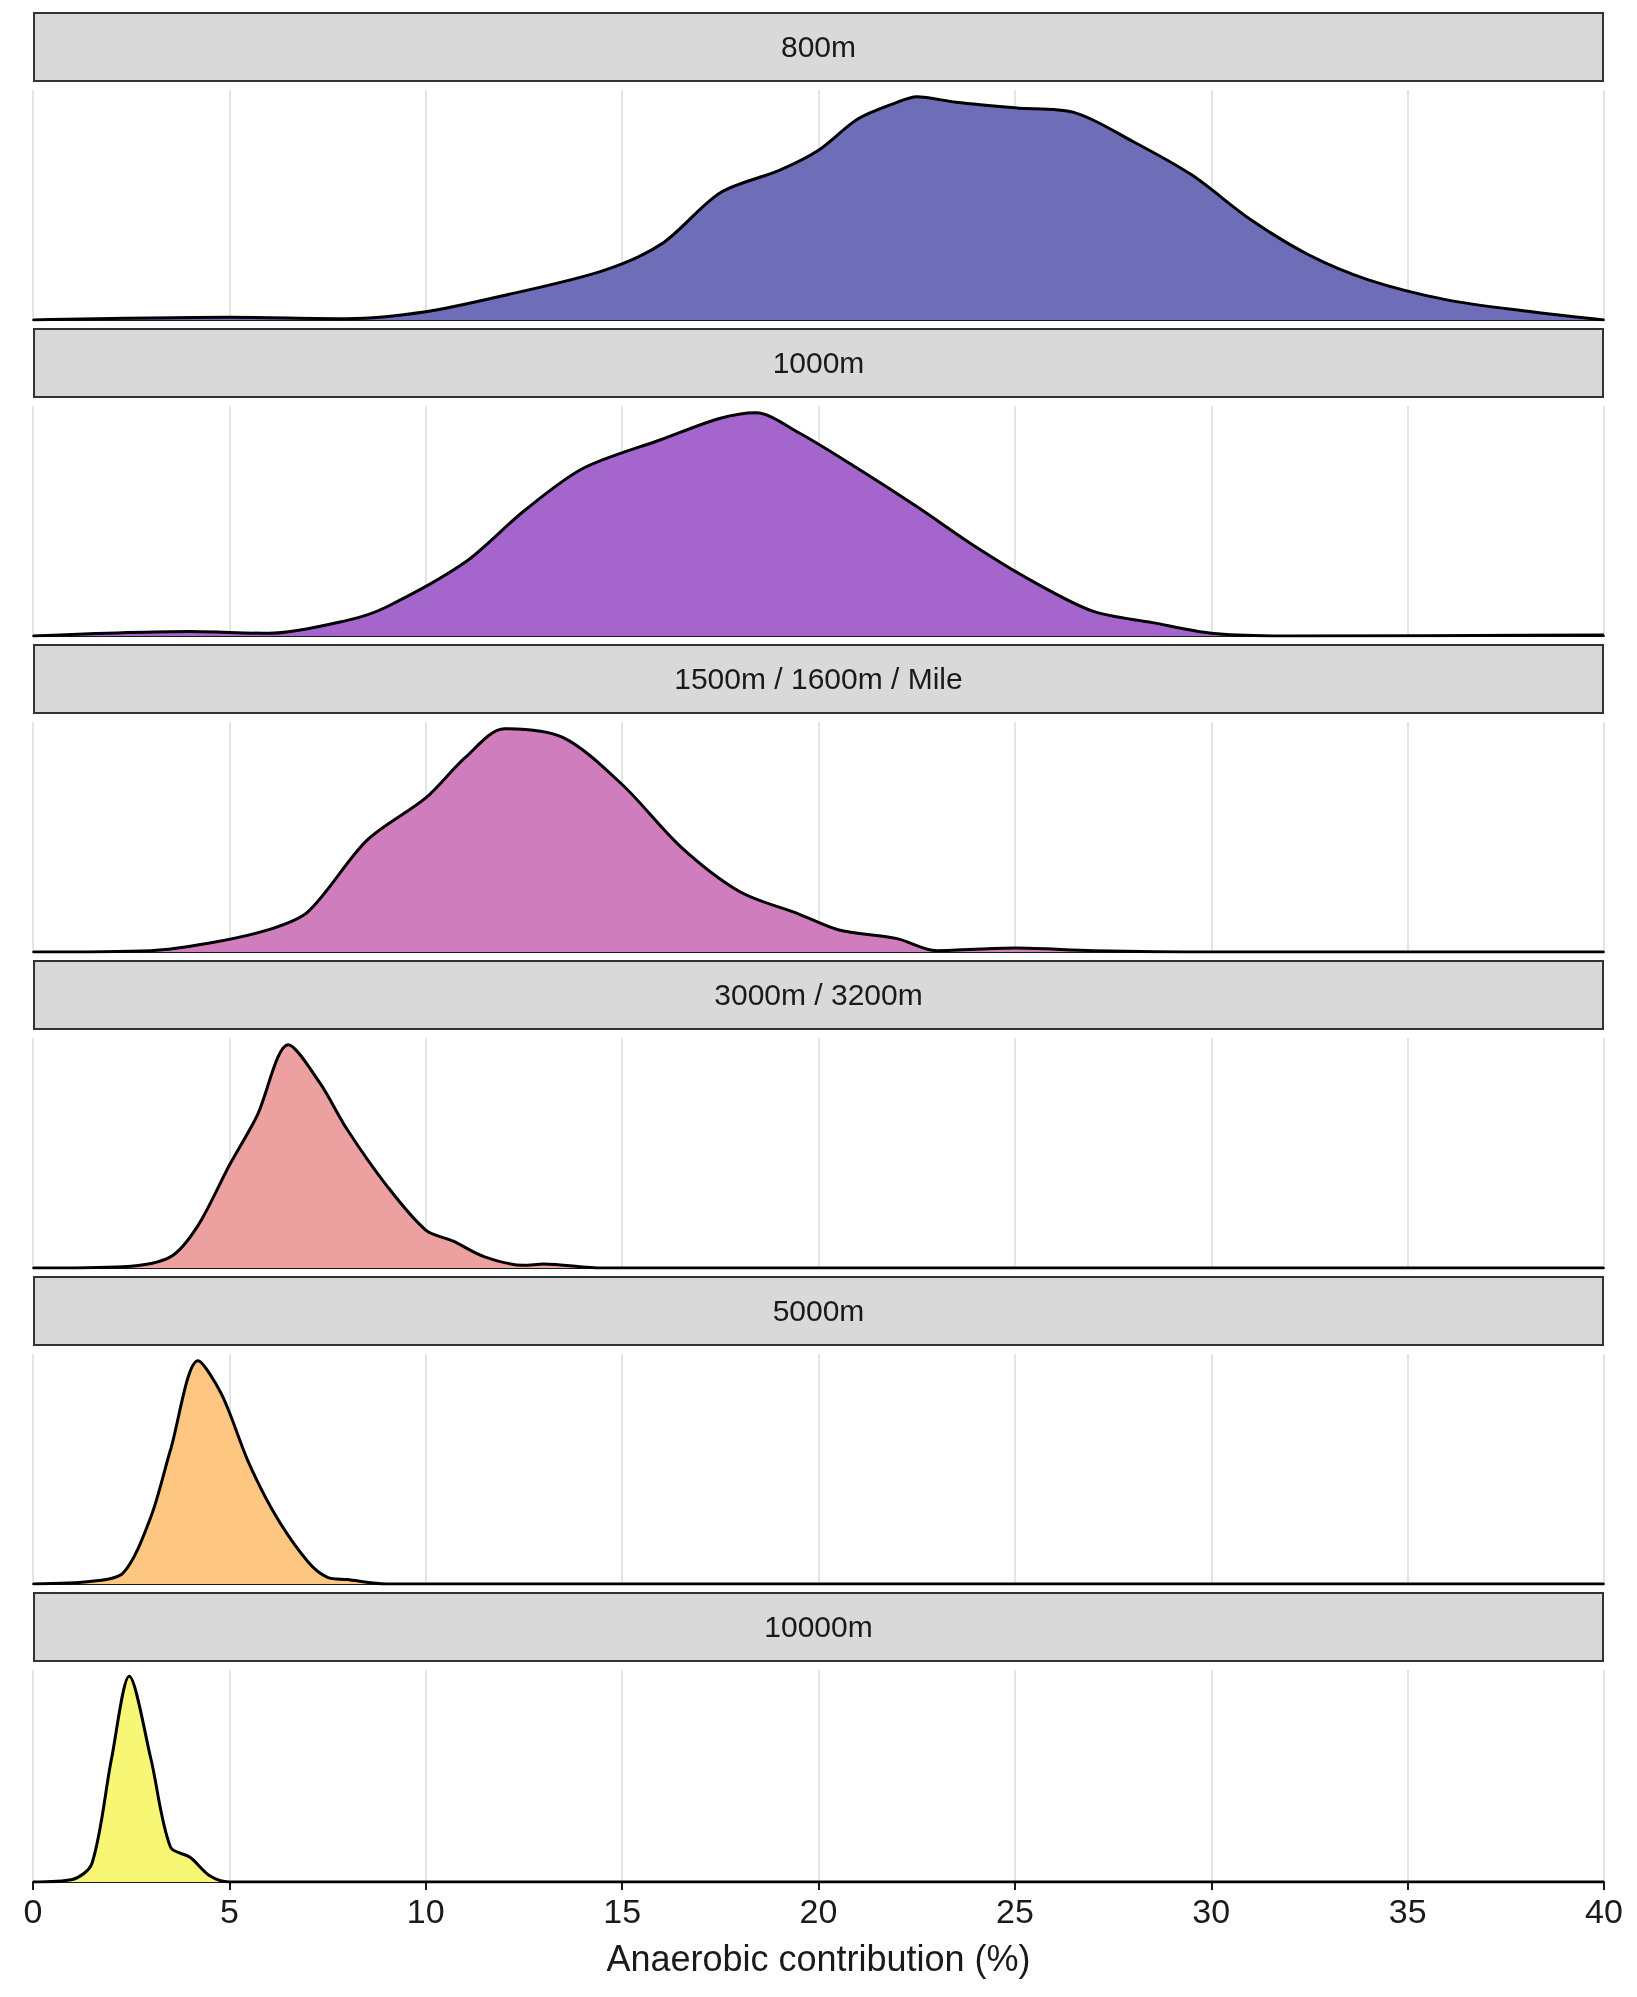 This screenshot has height=1997, width=1637. I want to click on chart-title: 800m, so click(818, 47).